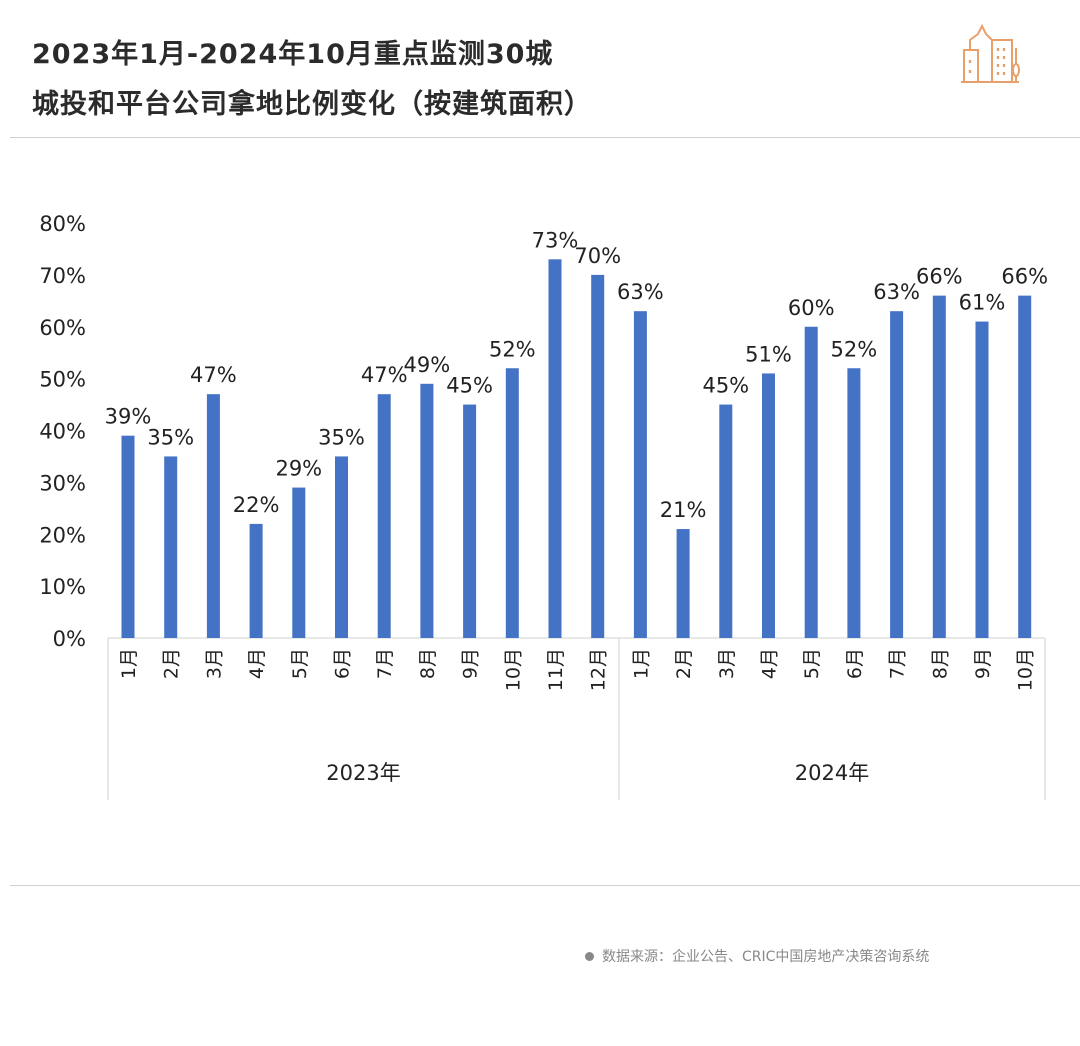  What do you see at coordinates (62, 380) in the screenshot?
I see `y-tick-label: 50%` at bounding box center [62, 380].